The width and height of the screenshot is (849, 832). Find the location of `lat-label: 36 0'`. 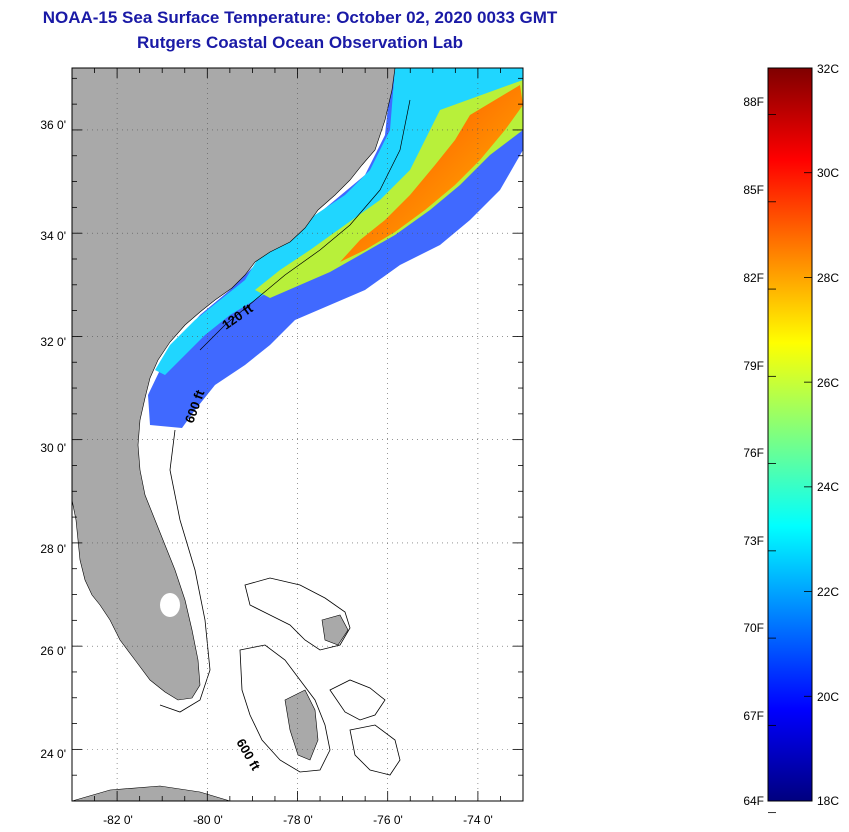

lat-label: 36 0' is located at coordinates (53, 125).